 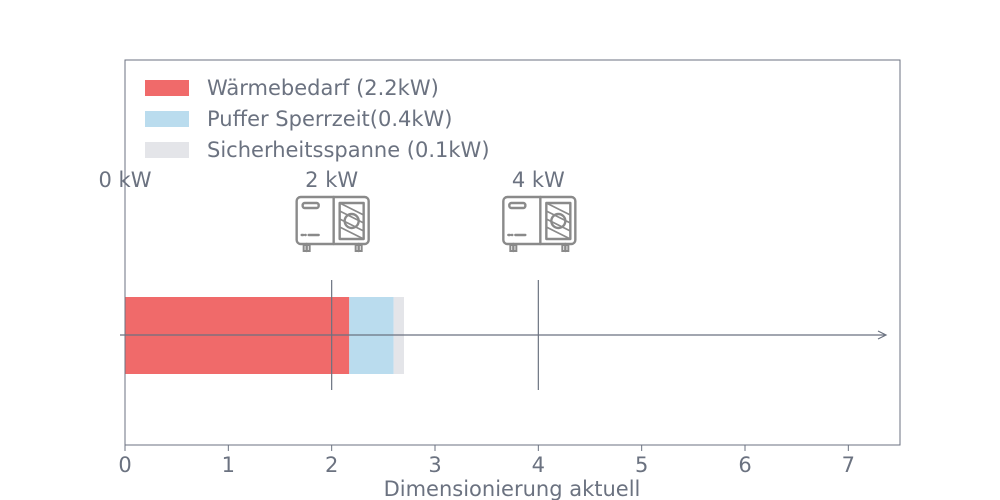 I want to click on x-tick-label-1: 1, so click(x=228, y=465).